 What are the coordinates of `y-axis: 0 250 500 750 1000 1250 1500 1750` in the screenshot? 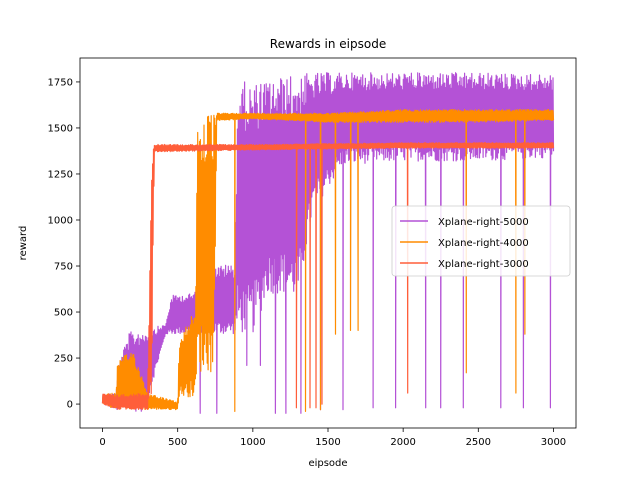 It's located at (64, 244).